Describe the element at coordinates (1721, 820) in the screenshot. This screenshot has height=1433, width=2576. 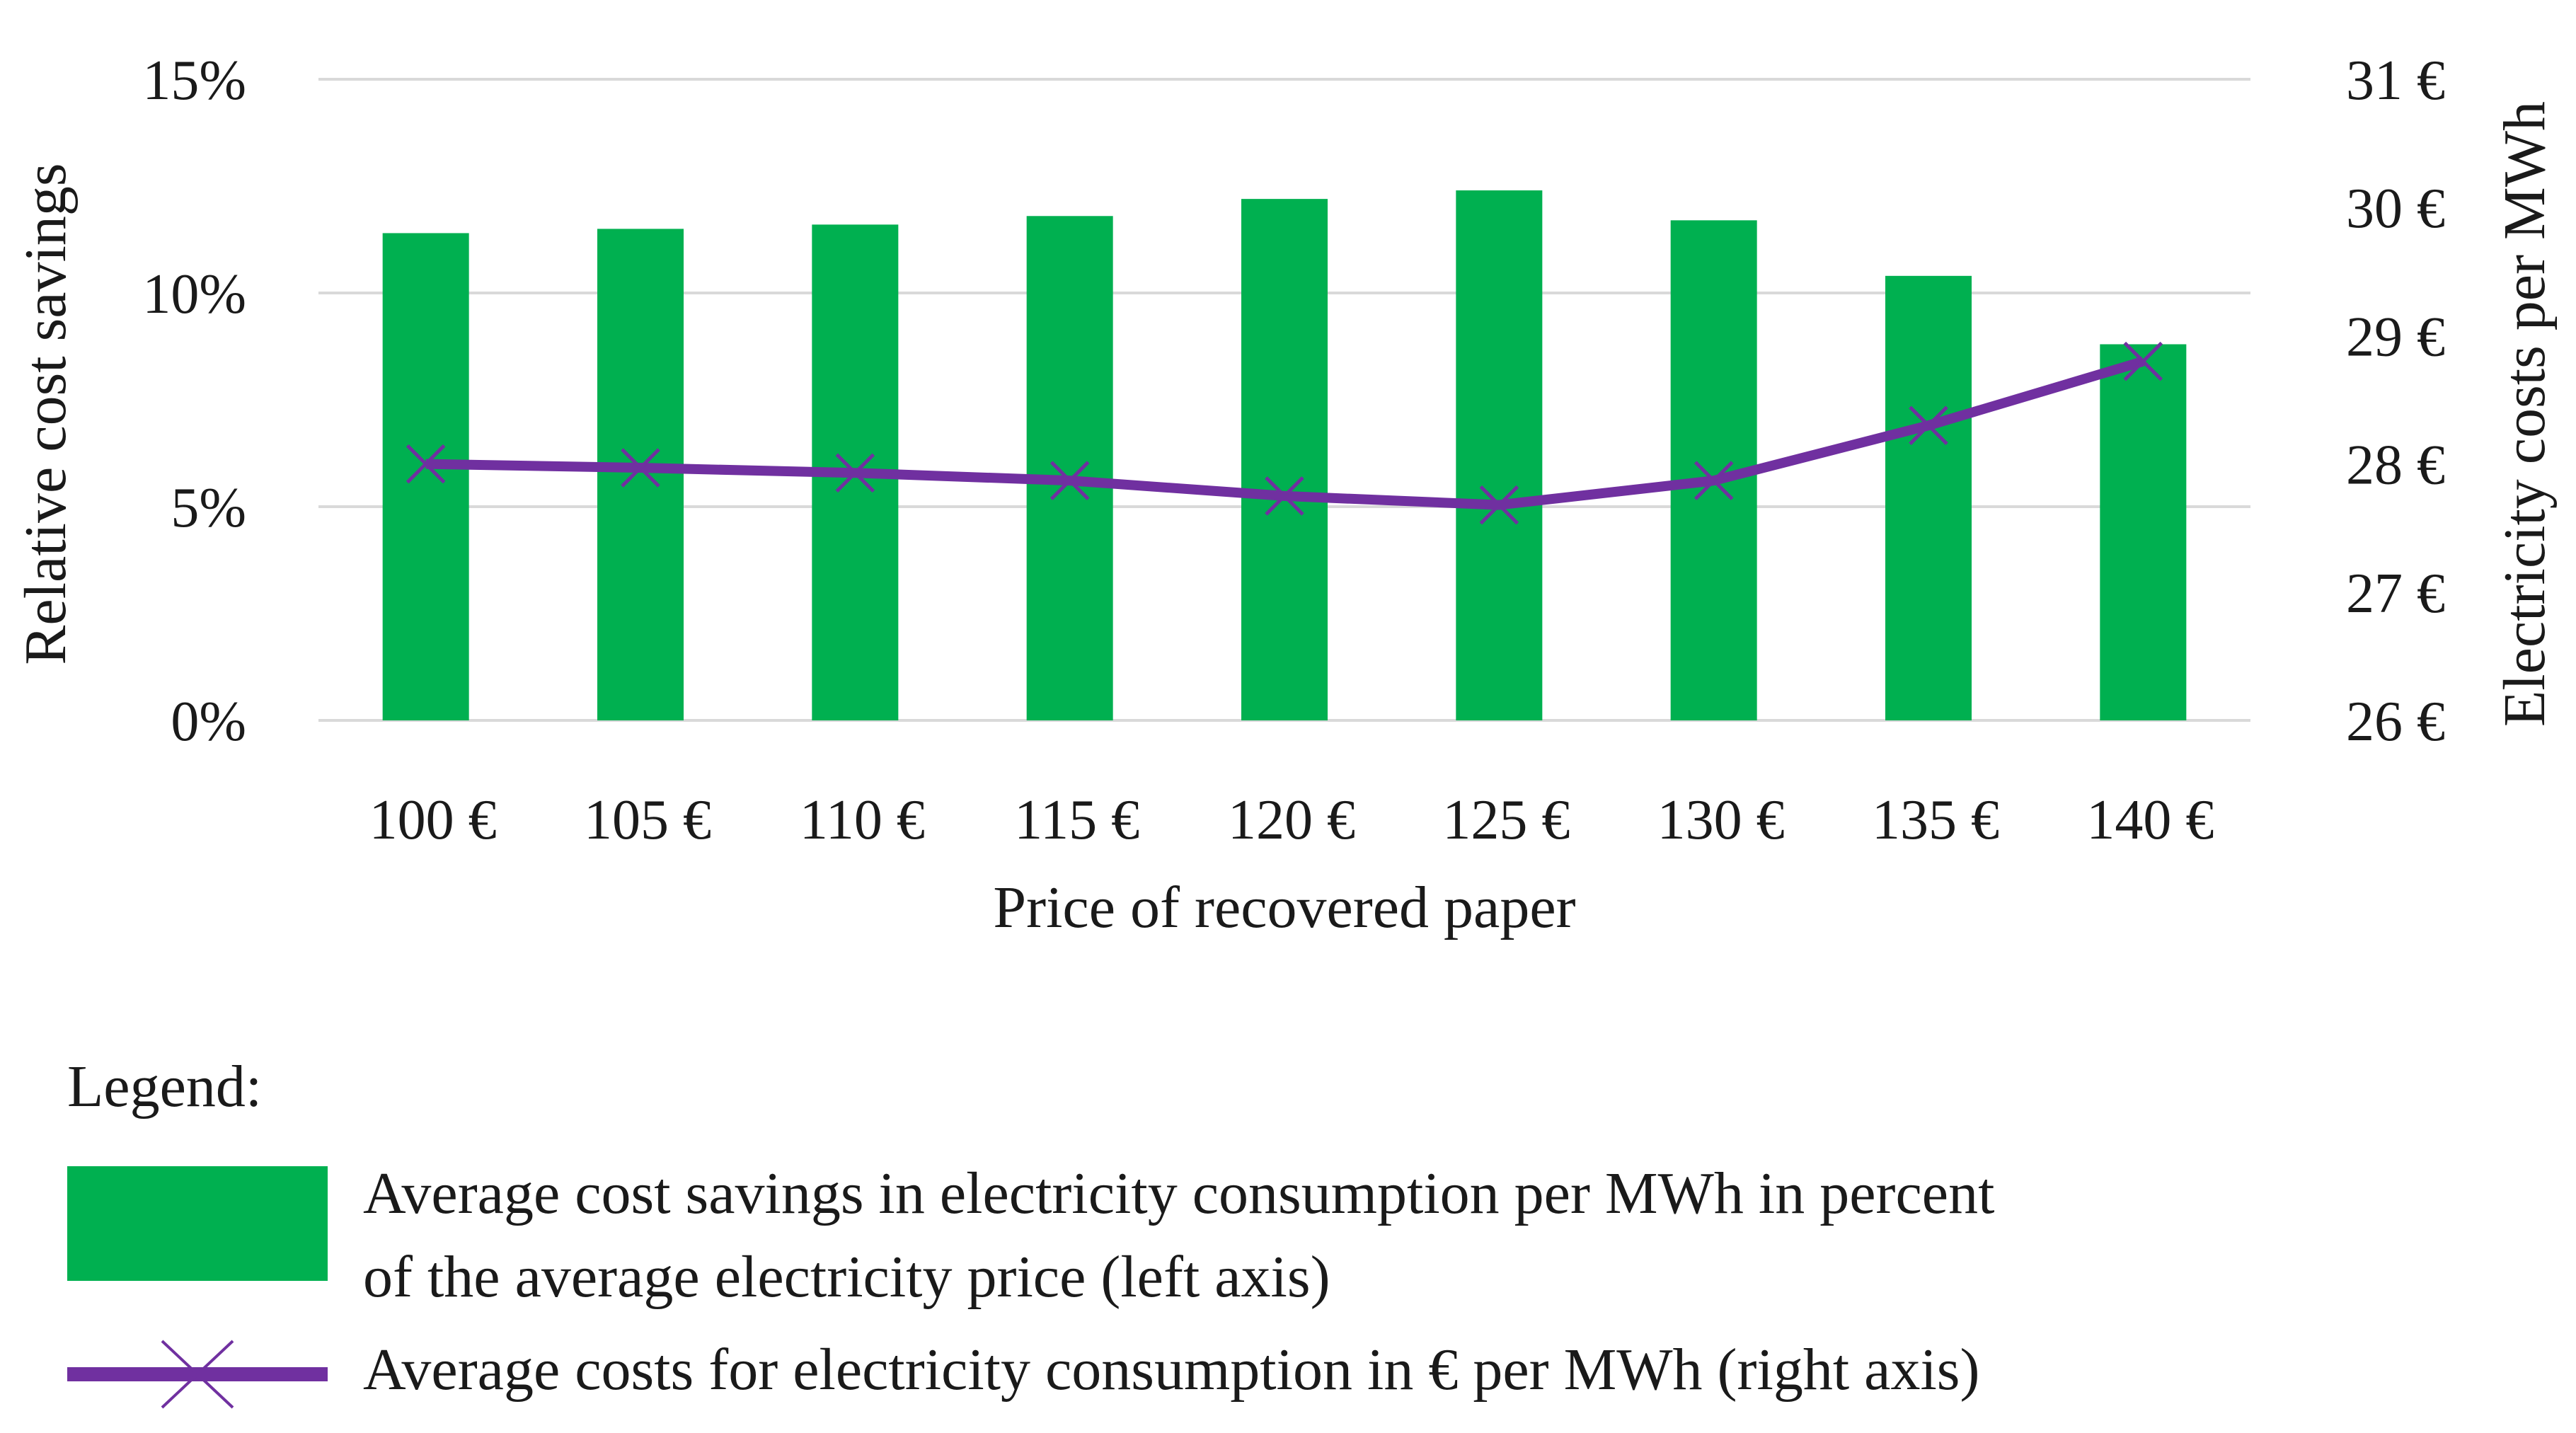
I see `x-tick-label: 130 €` at that location.